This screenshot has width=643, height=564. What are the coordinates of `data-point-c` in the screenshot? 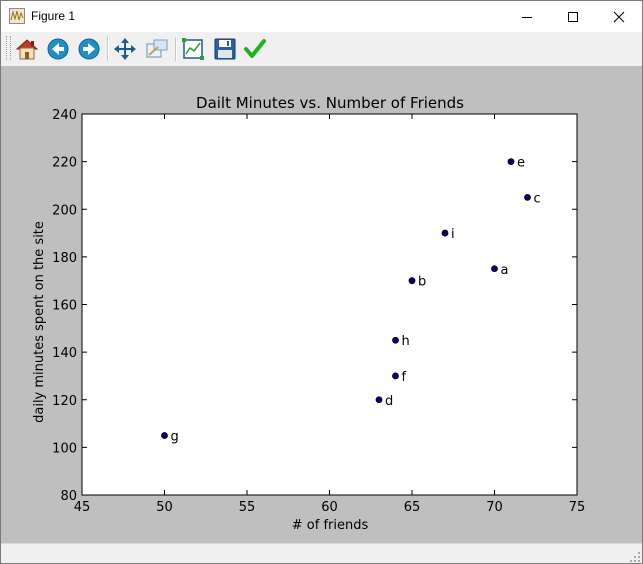 It's located at (527, 197).